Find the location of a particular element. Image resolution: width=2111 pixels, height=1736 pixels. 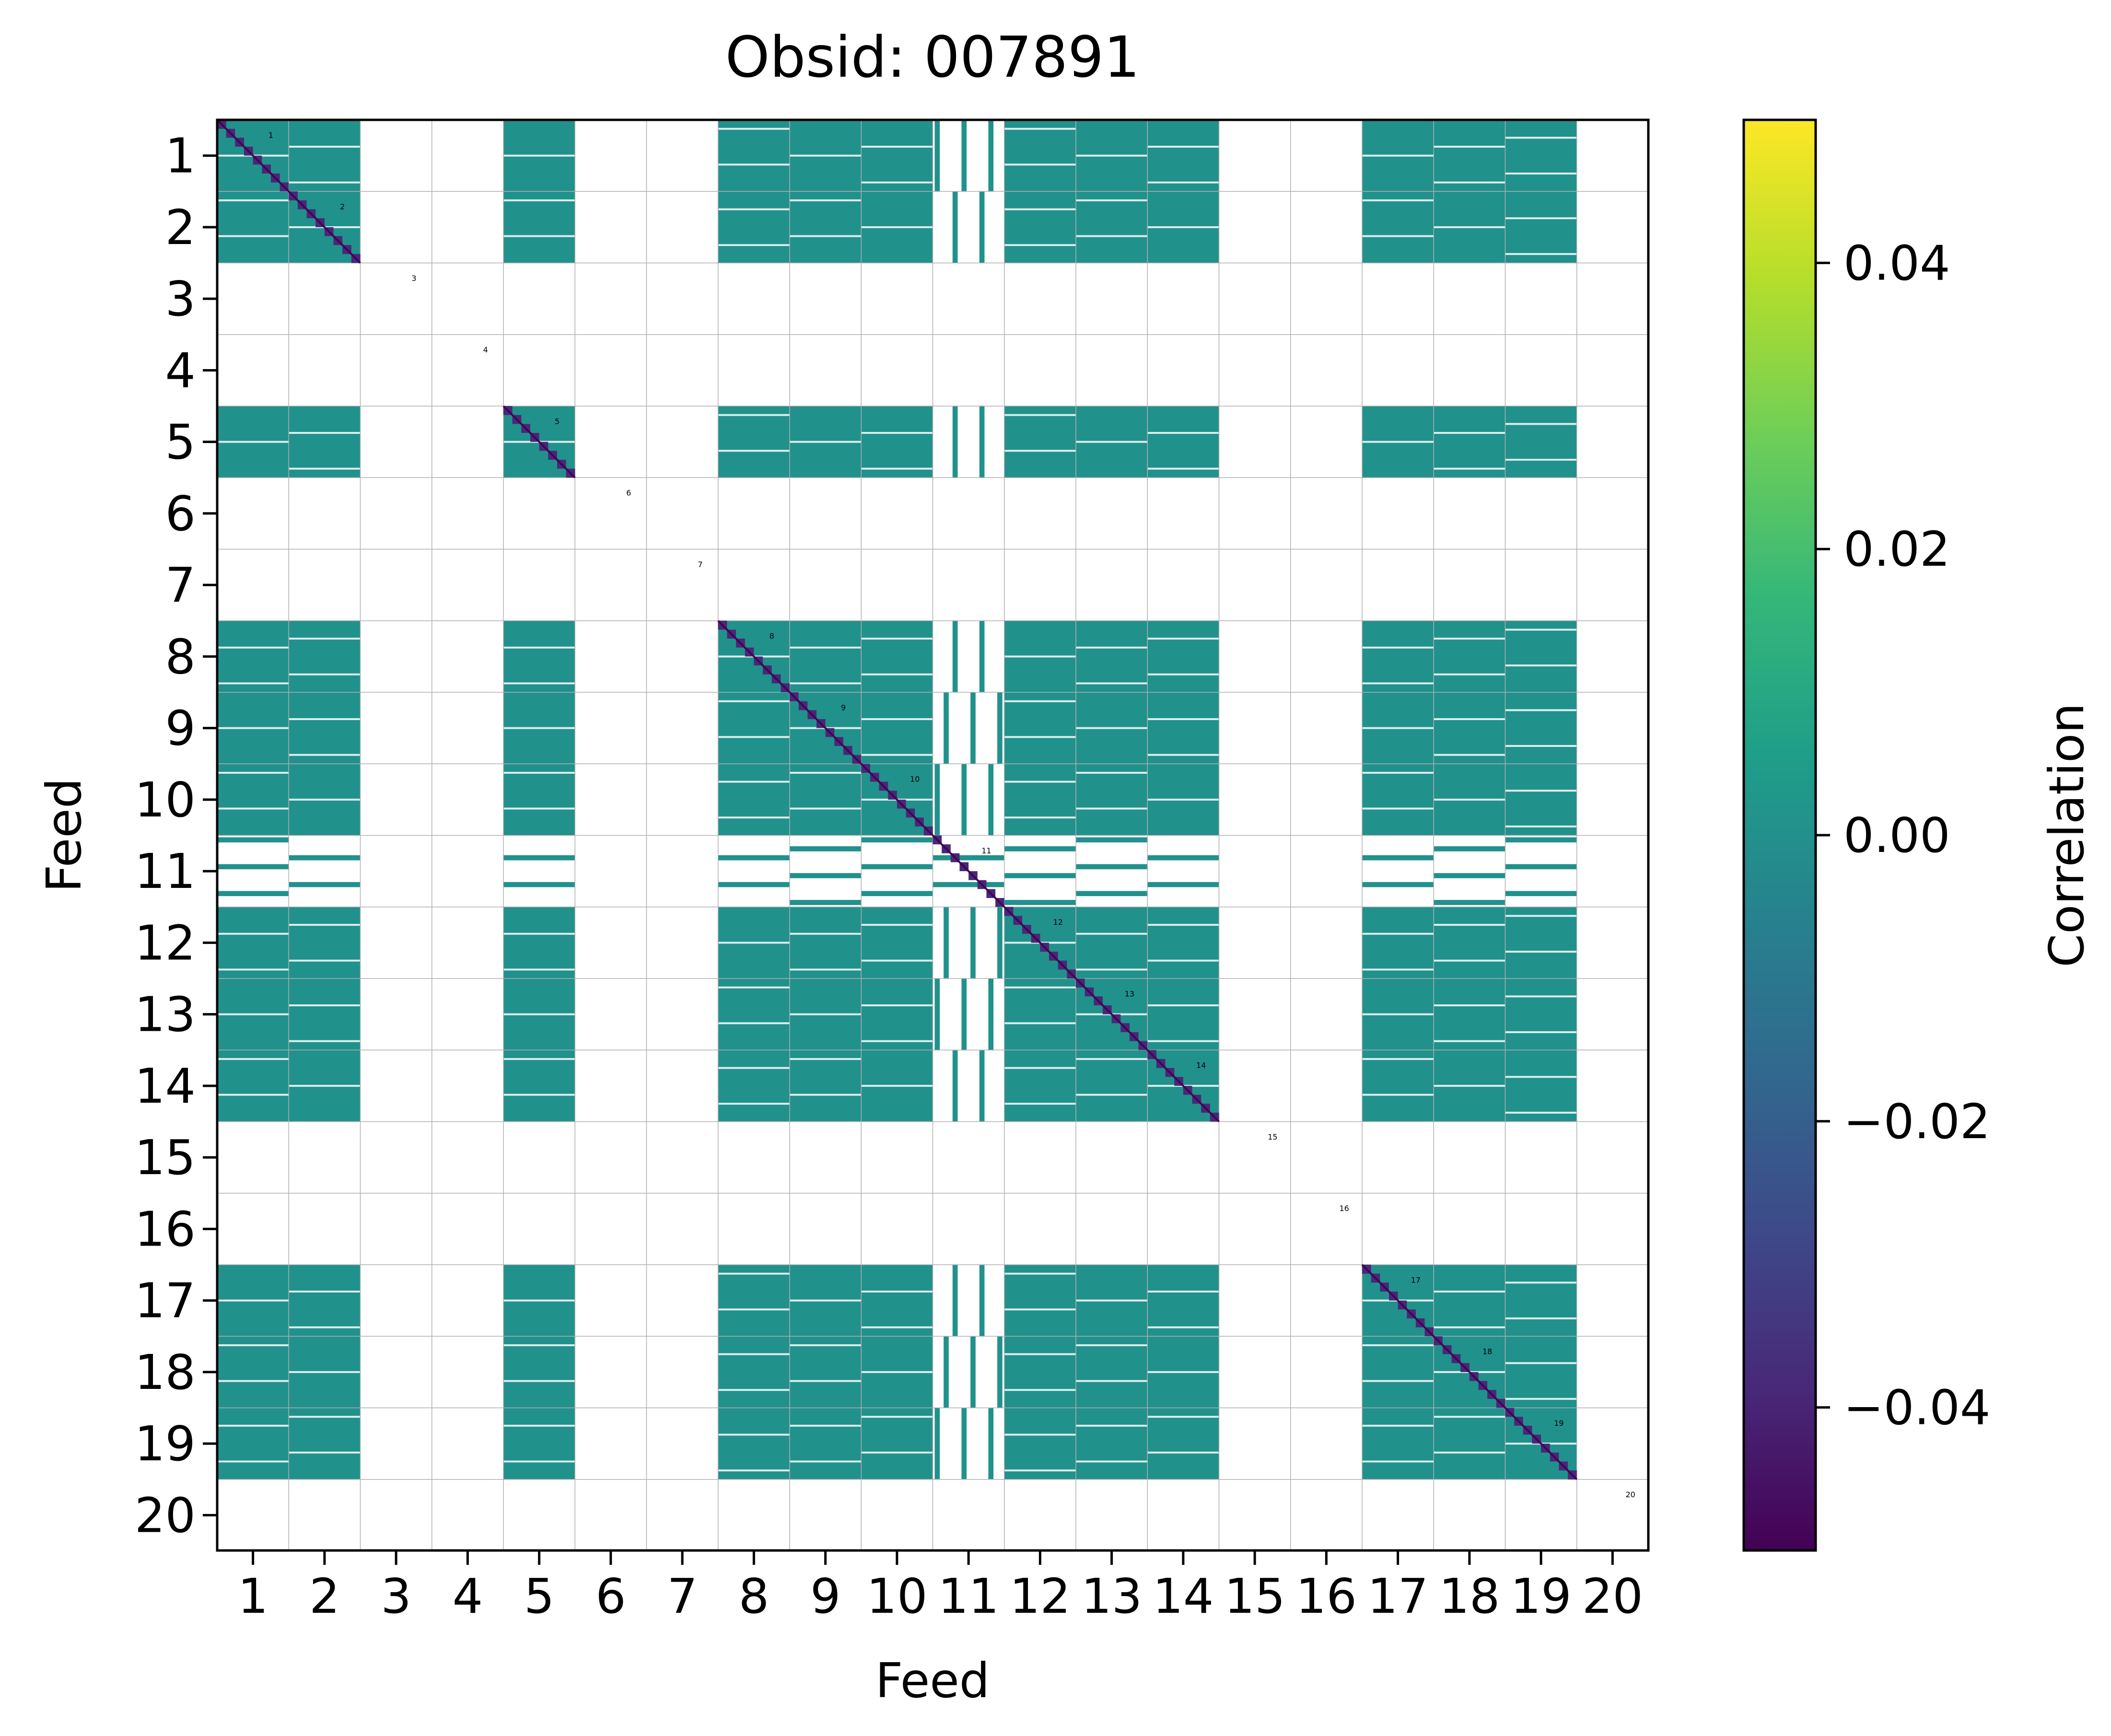

y-tick-label: 1 is located at coordinates (180, 156).